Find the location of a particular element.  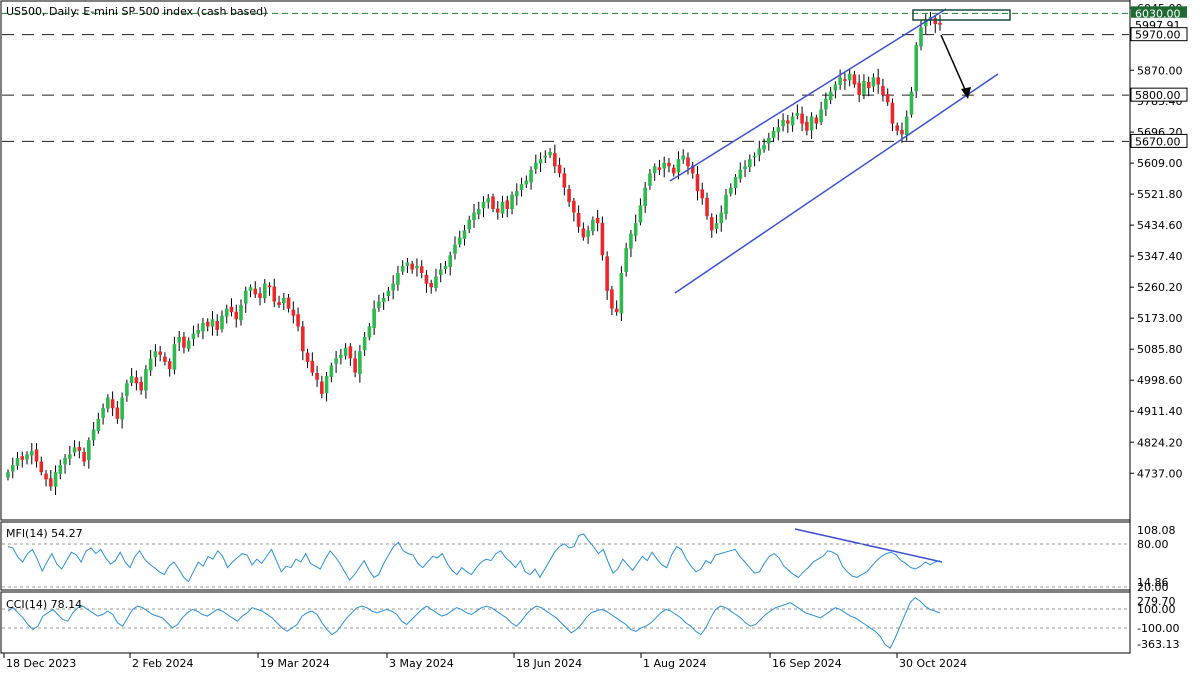

cci-pane-frame is located at coordinates (565, 622).